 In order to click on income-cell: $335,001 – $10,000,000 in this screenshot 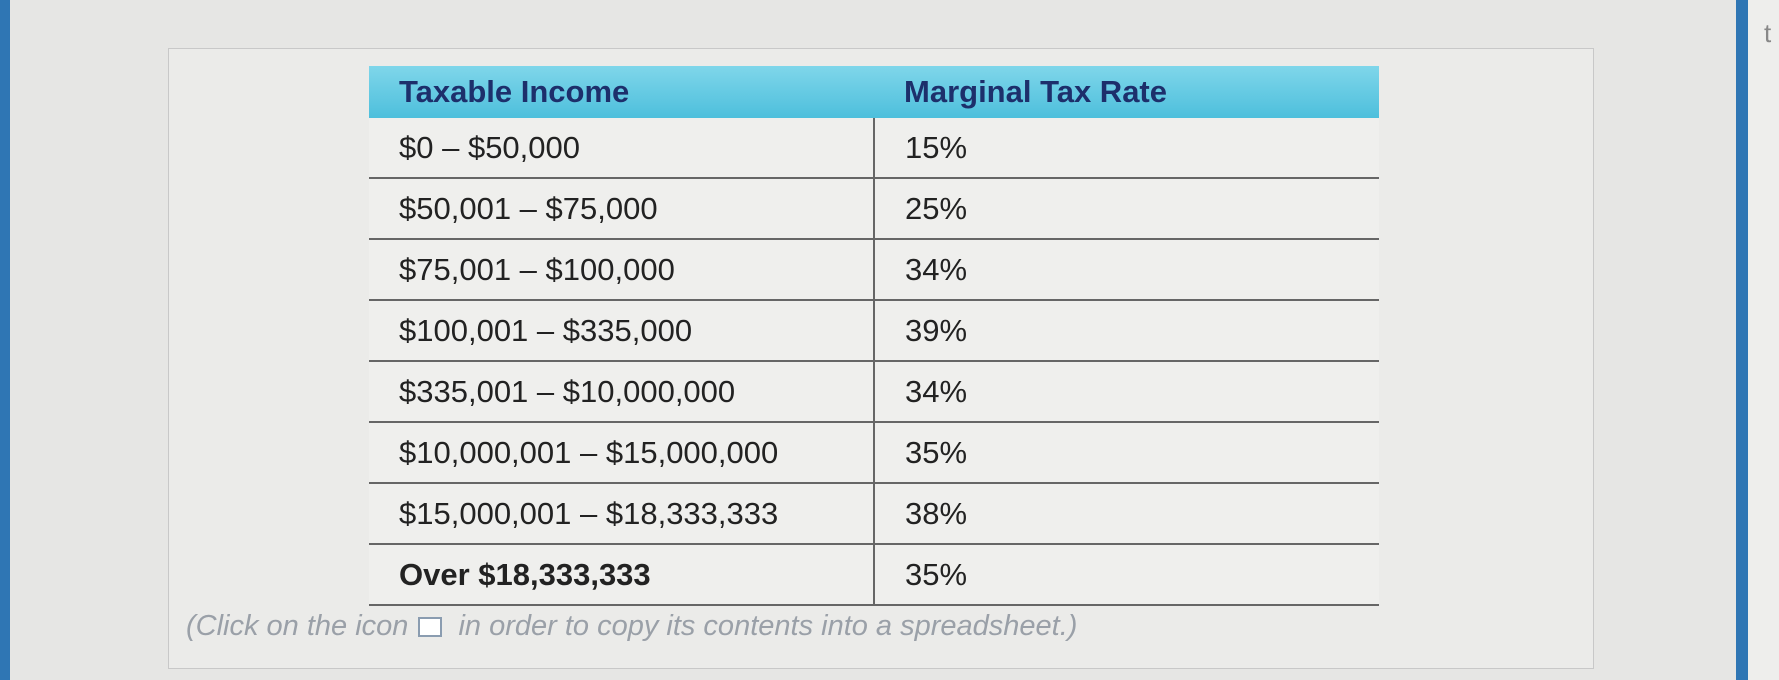, I will do `click(622, 392)`.